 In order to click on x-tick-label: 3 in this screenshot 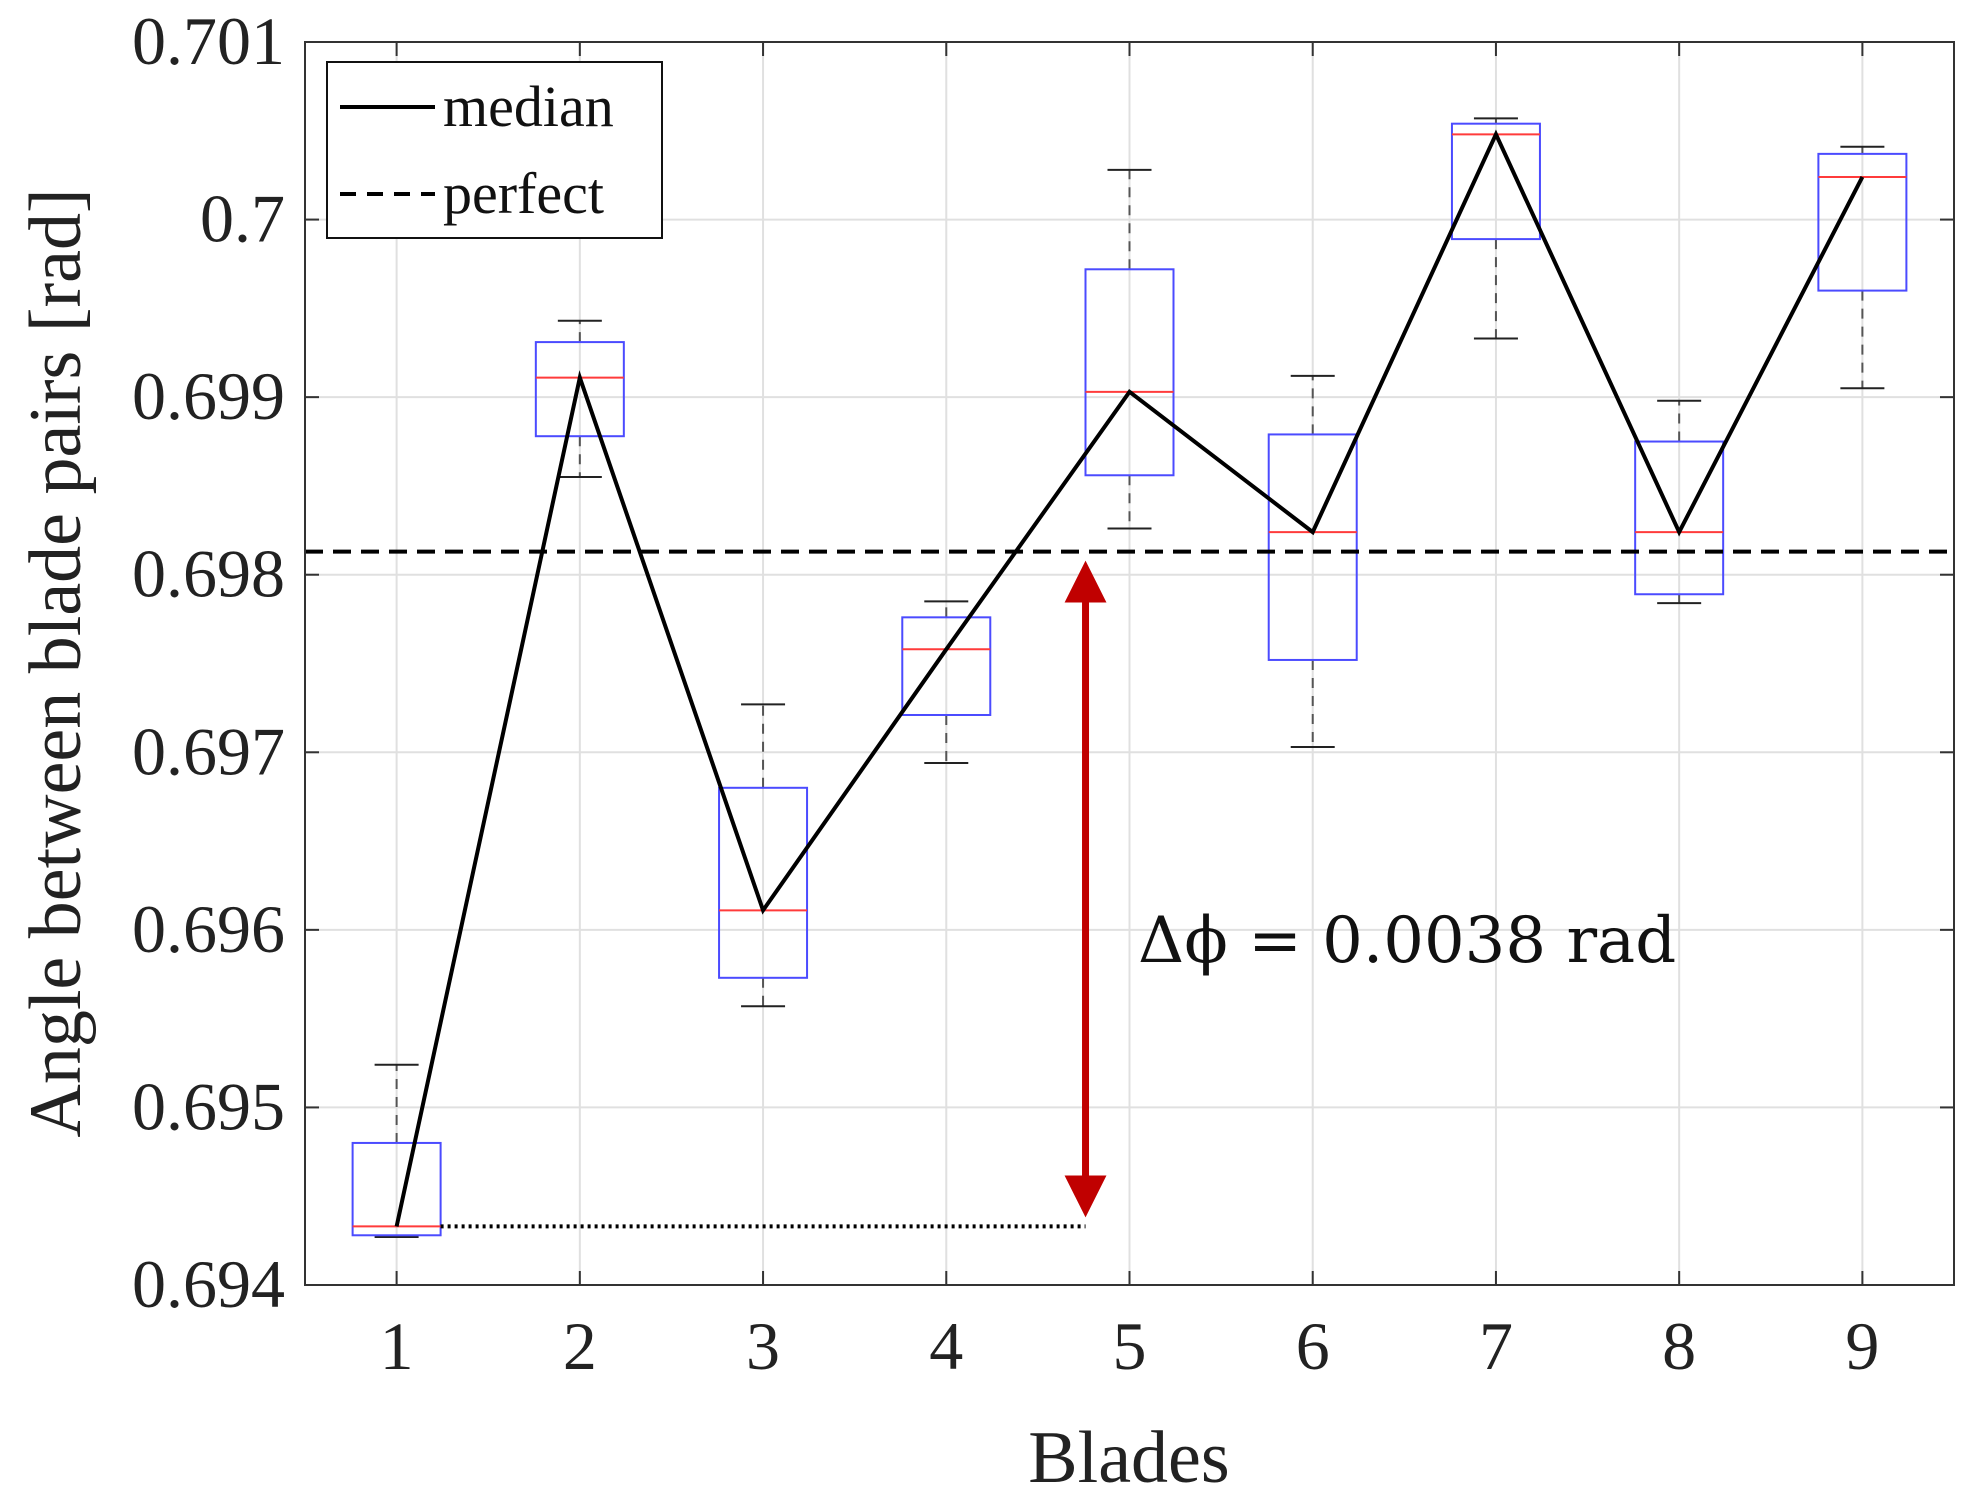, I will do `click(763, 1346)`.